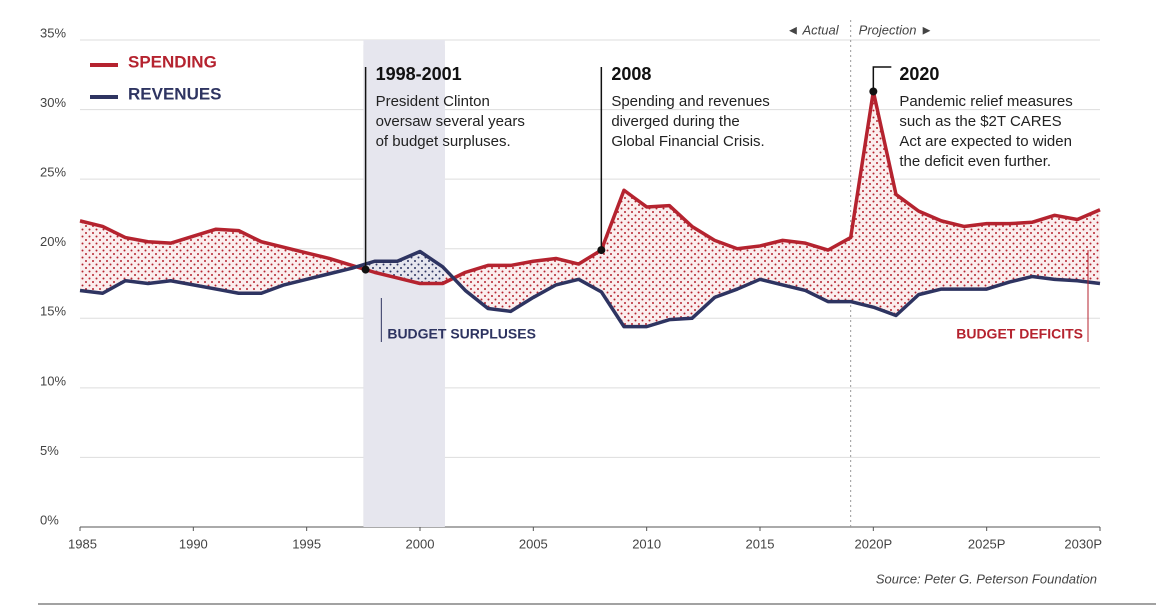 This screenshot has width=1156, height=606. I want to click on actual-label: ◄ Actual, so click(813, 29).